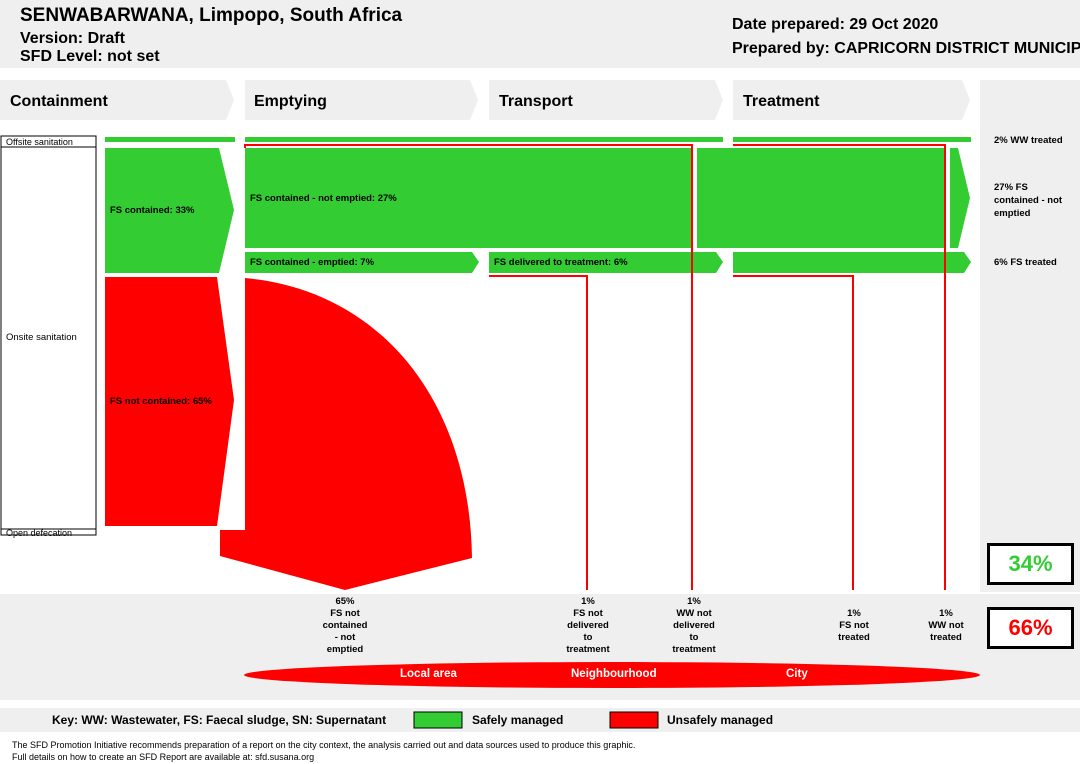  I want to click on page-title: SENWABARWANA, Limpopo, South Africa, so click(211, 15).